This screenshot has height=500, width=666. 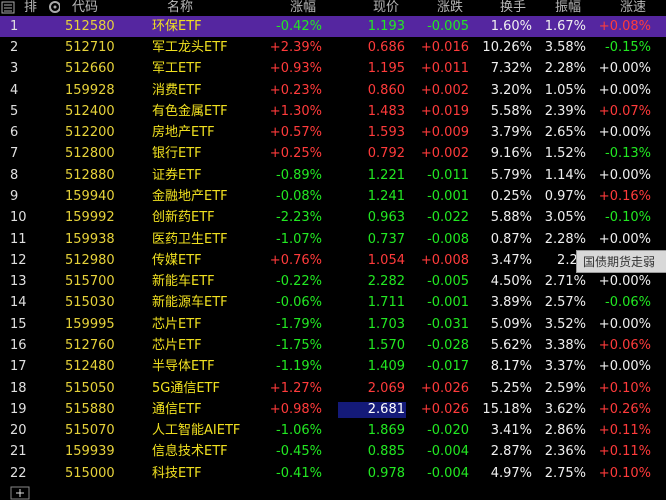 What do you see at coordinates (90, 175) in the screenshot?
I see `code: 512880` at bounding box center [90, 175].